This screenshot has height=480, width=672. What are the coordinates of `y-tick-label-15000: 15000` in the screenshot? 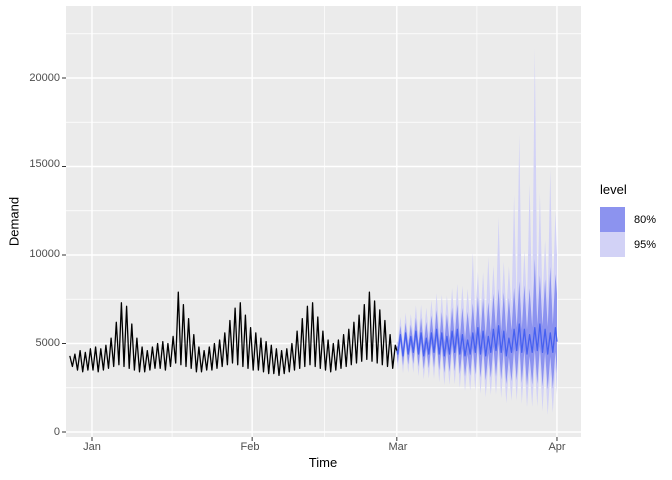 It's located at (44, 164).